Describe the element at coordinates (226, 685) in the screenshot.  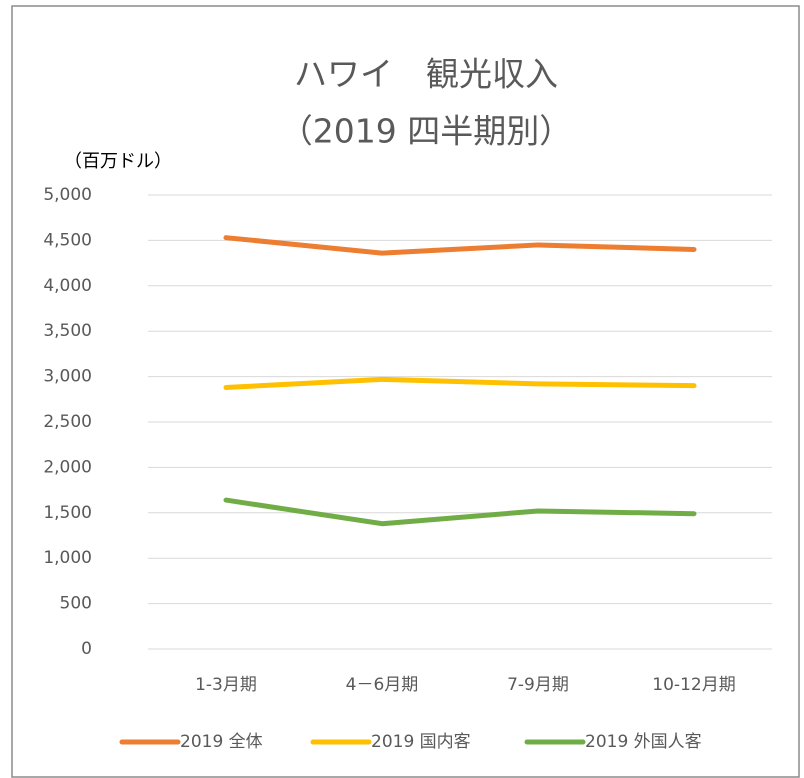
I see `x-tick-label: 1-3月期` at that location.